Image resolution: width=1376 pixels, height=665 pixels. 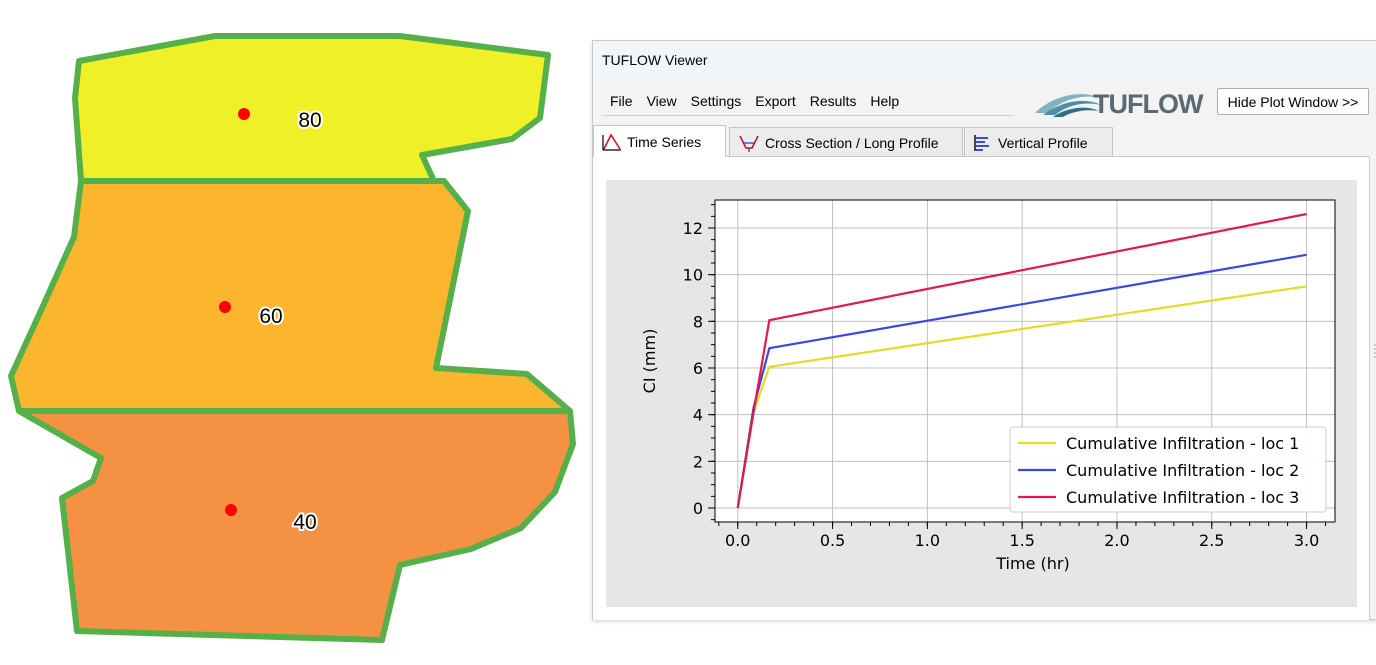 What do you see at coordinates (311, 108) in the screenshot?
I see `zone-80-polygon` at bounding box center [311, 108].